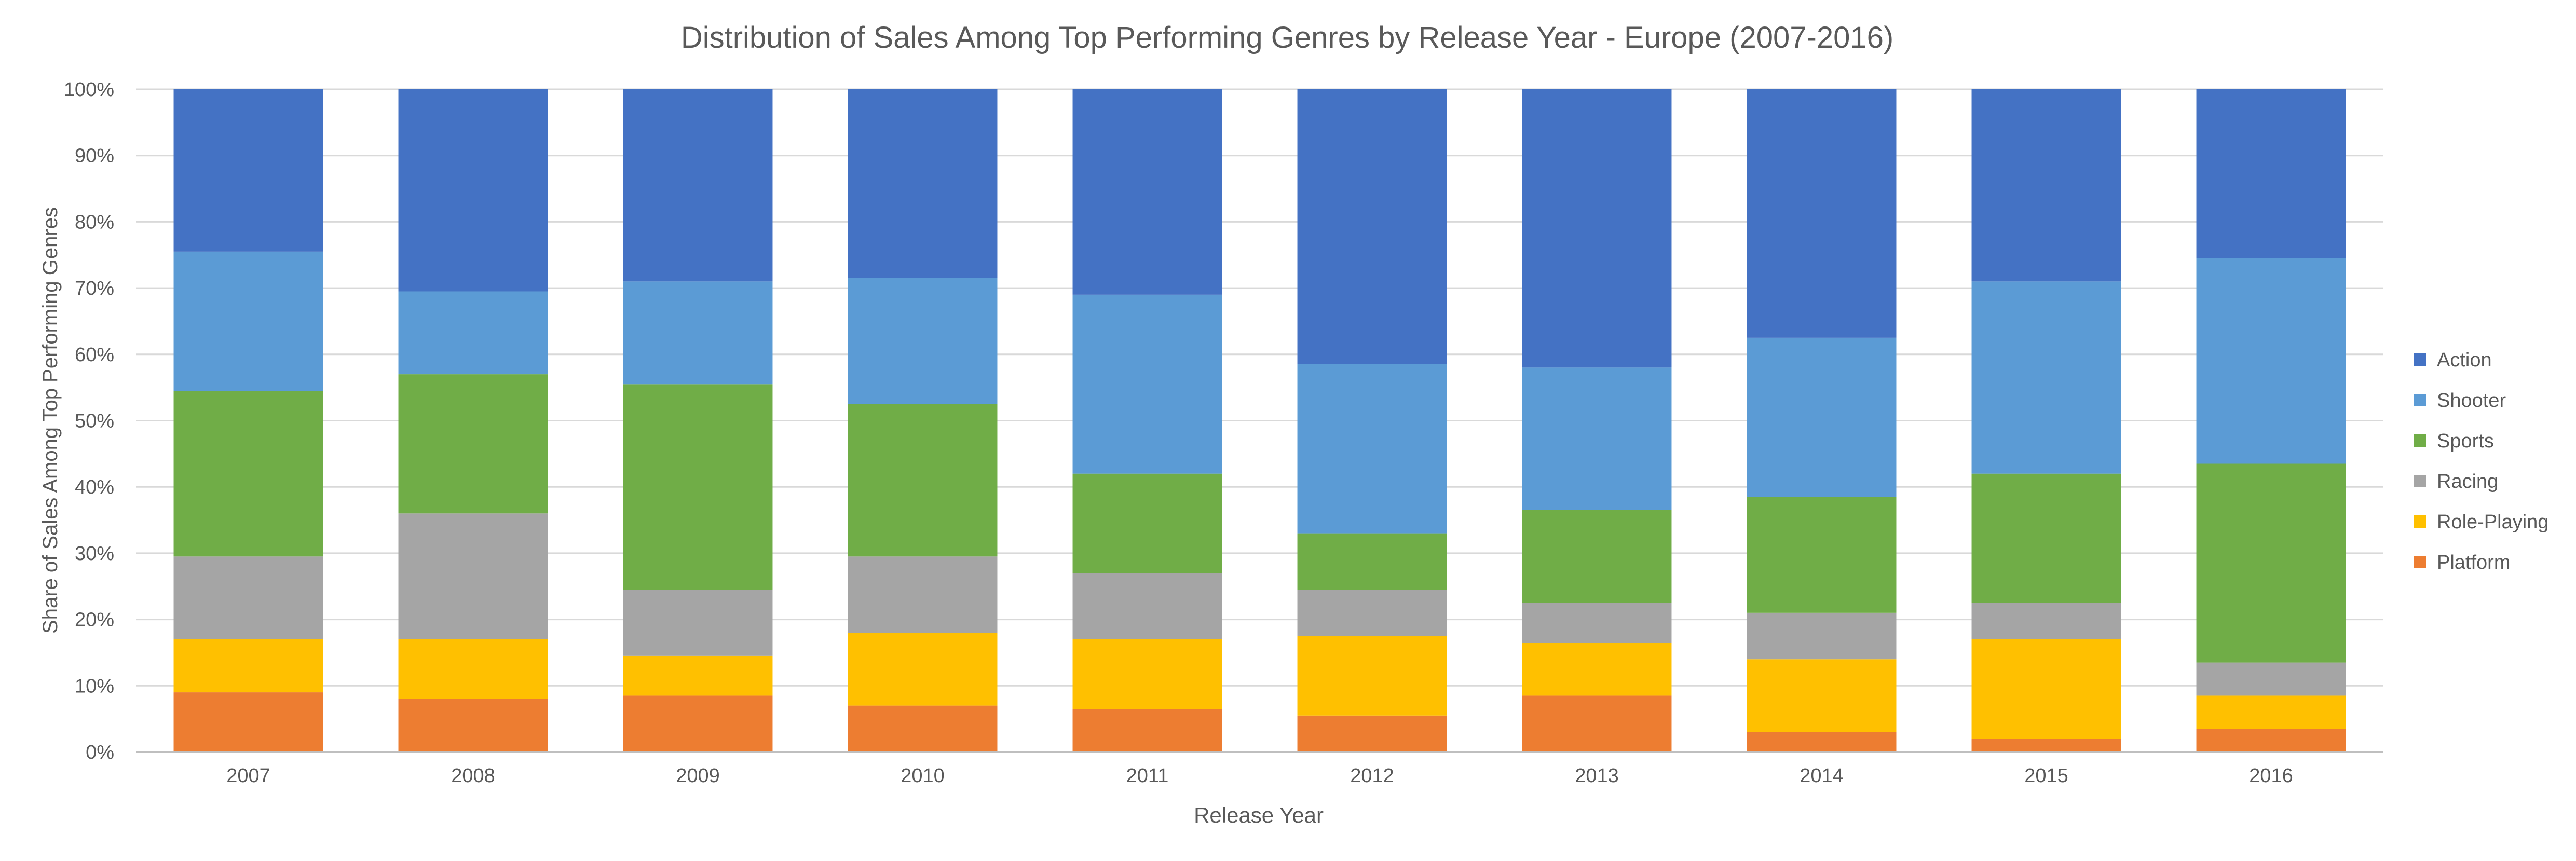  Describe the element at coordinates (473, 190) in the screenshot. I see `bar-segment-action-2008` at that location.